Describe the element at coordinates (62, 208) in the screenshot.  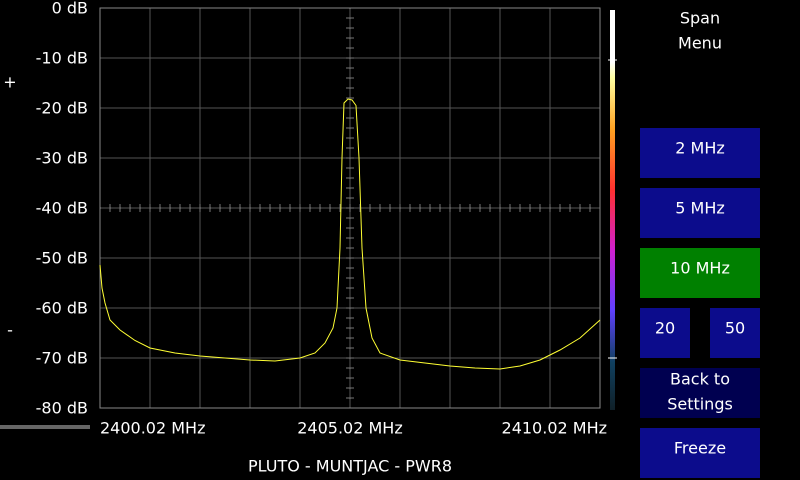
I see `y-tick-label: -40 dB` at that location.